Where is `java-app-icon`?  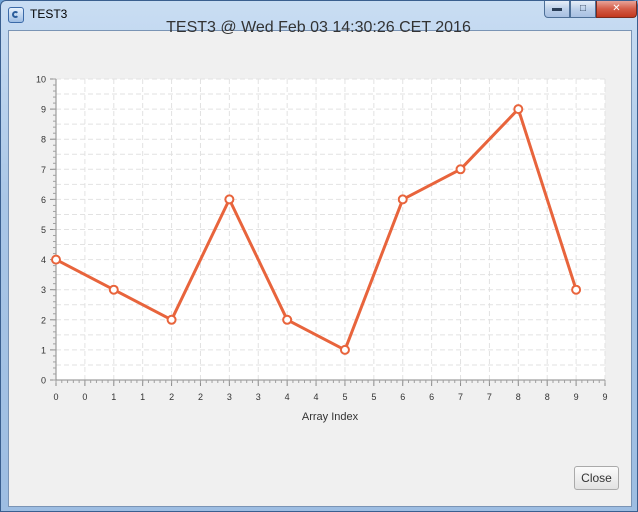
java-app-icon is located at coordinates (16, 15).